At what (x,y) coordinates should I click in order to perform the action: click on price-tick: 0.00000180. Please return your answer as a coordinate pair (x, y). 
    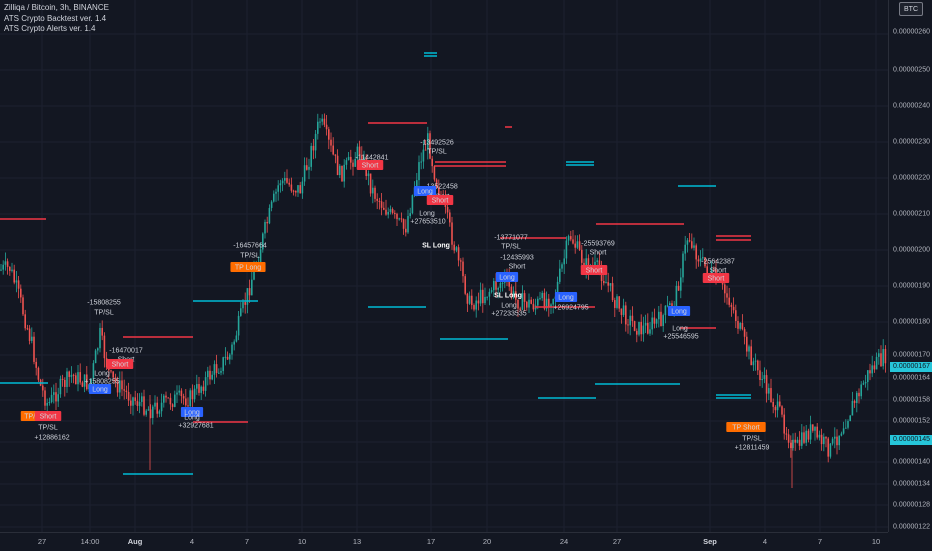
    Looking at the image, I should click on (911, 322).